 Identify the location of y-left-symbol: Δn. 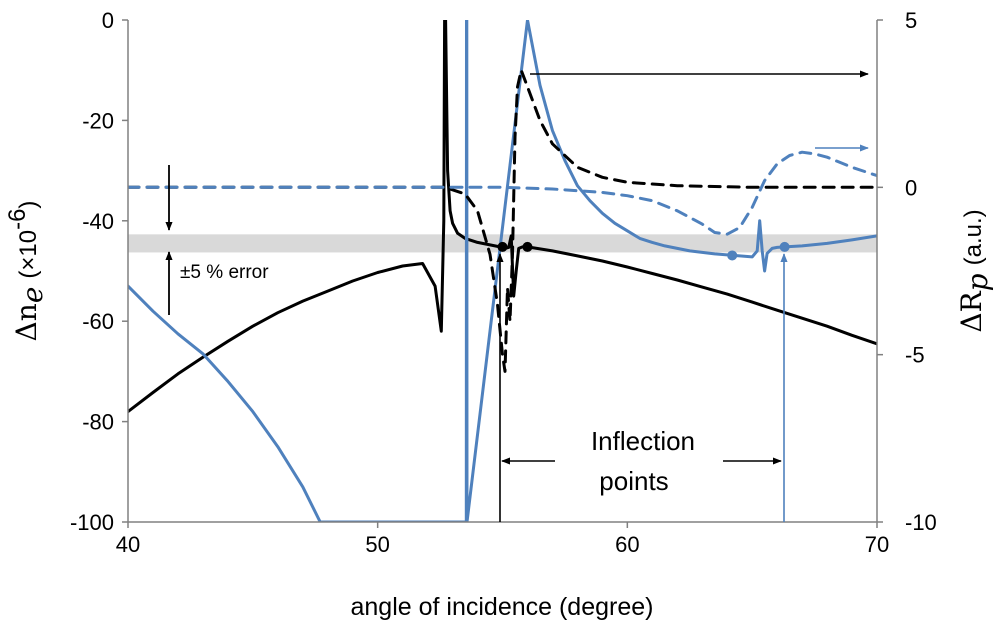
(26, 322).